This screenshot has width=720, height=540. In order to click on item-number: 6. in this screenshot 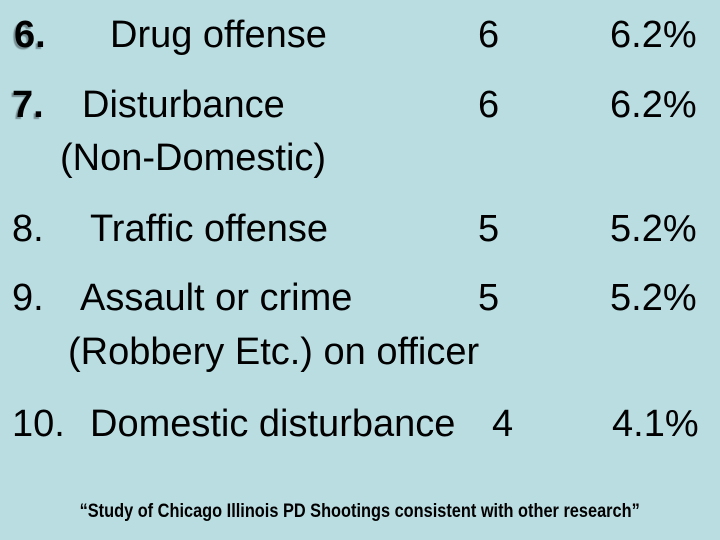, I will do `click(30, 35)`.